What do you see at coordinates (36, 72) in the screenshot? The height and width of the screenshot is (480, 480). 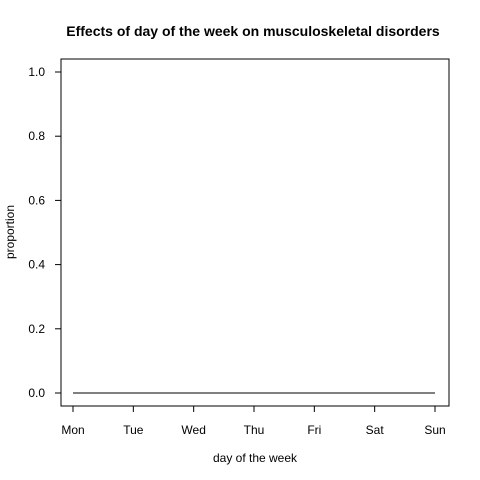 I see `y-tick-label: 1.0` at bounding box center [36, 72].